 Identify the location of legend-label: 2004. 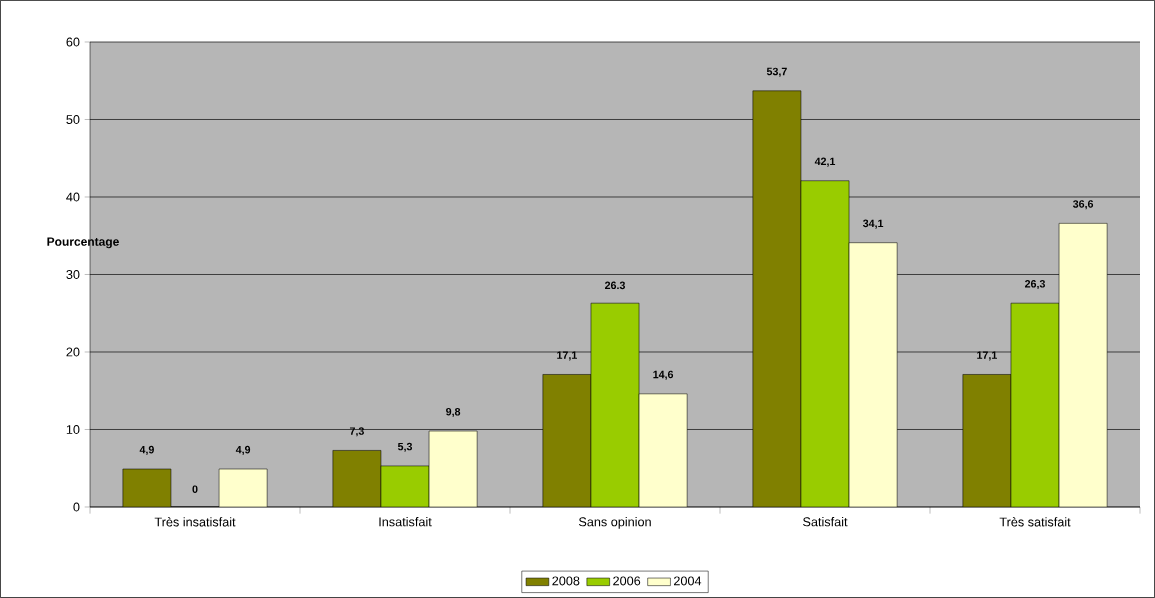
(688, 581).